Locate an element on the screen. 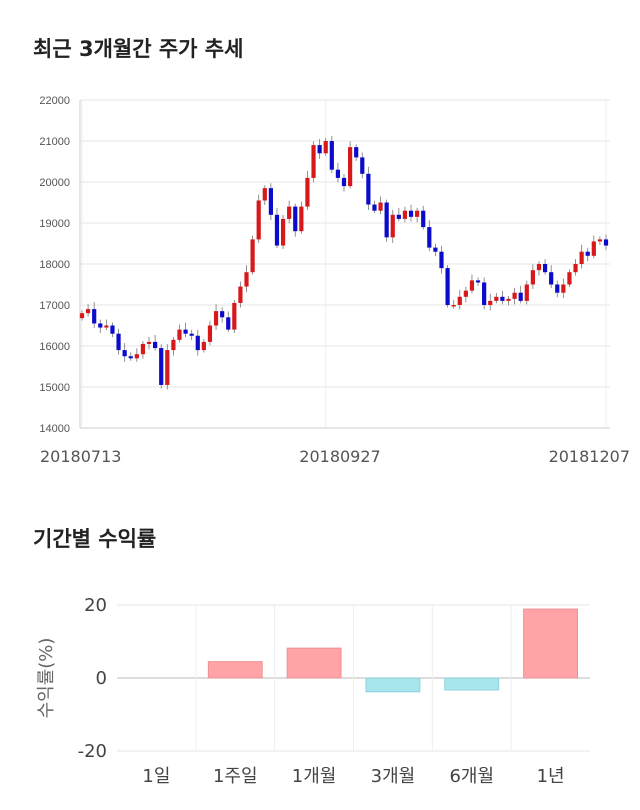  x-category-label: 1개월 is located at coordinates (314, 776).